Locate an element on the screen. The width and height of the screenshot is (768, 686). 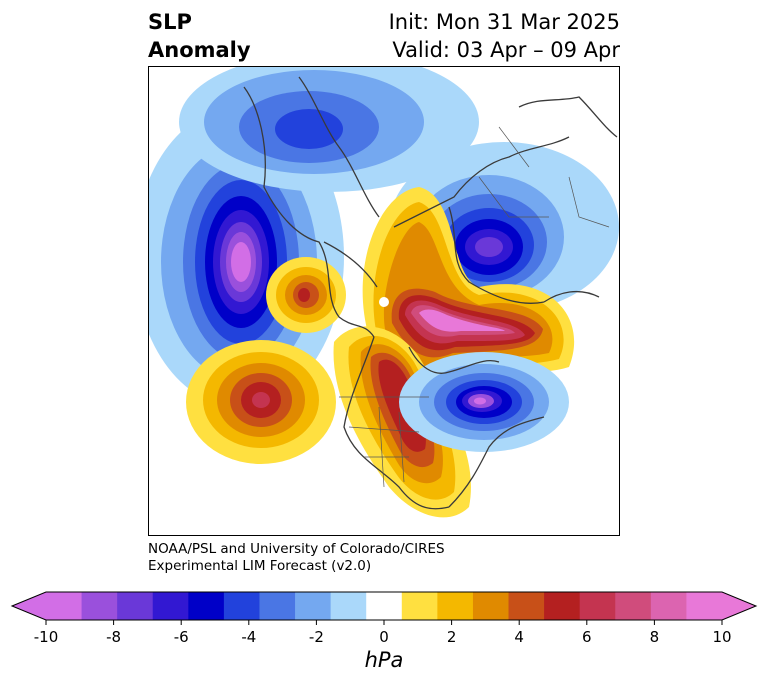
colorbar-tick-label: 4 is located at coordinates (519, 637).